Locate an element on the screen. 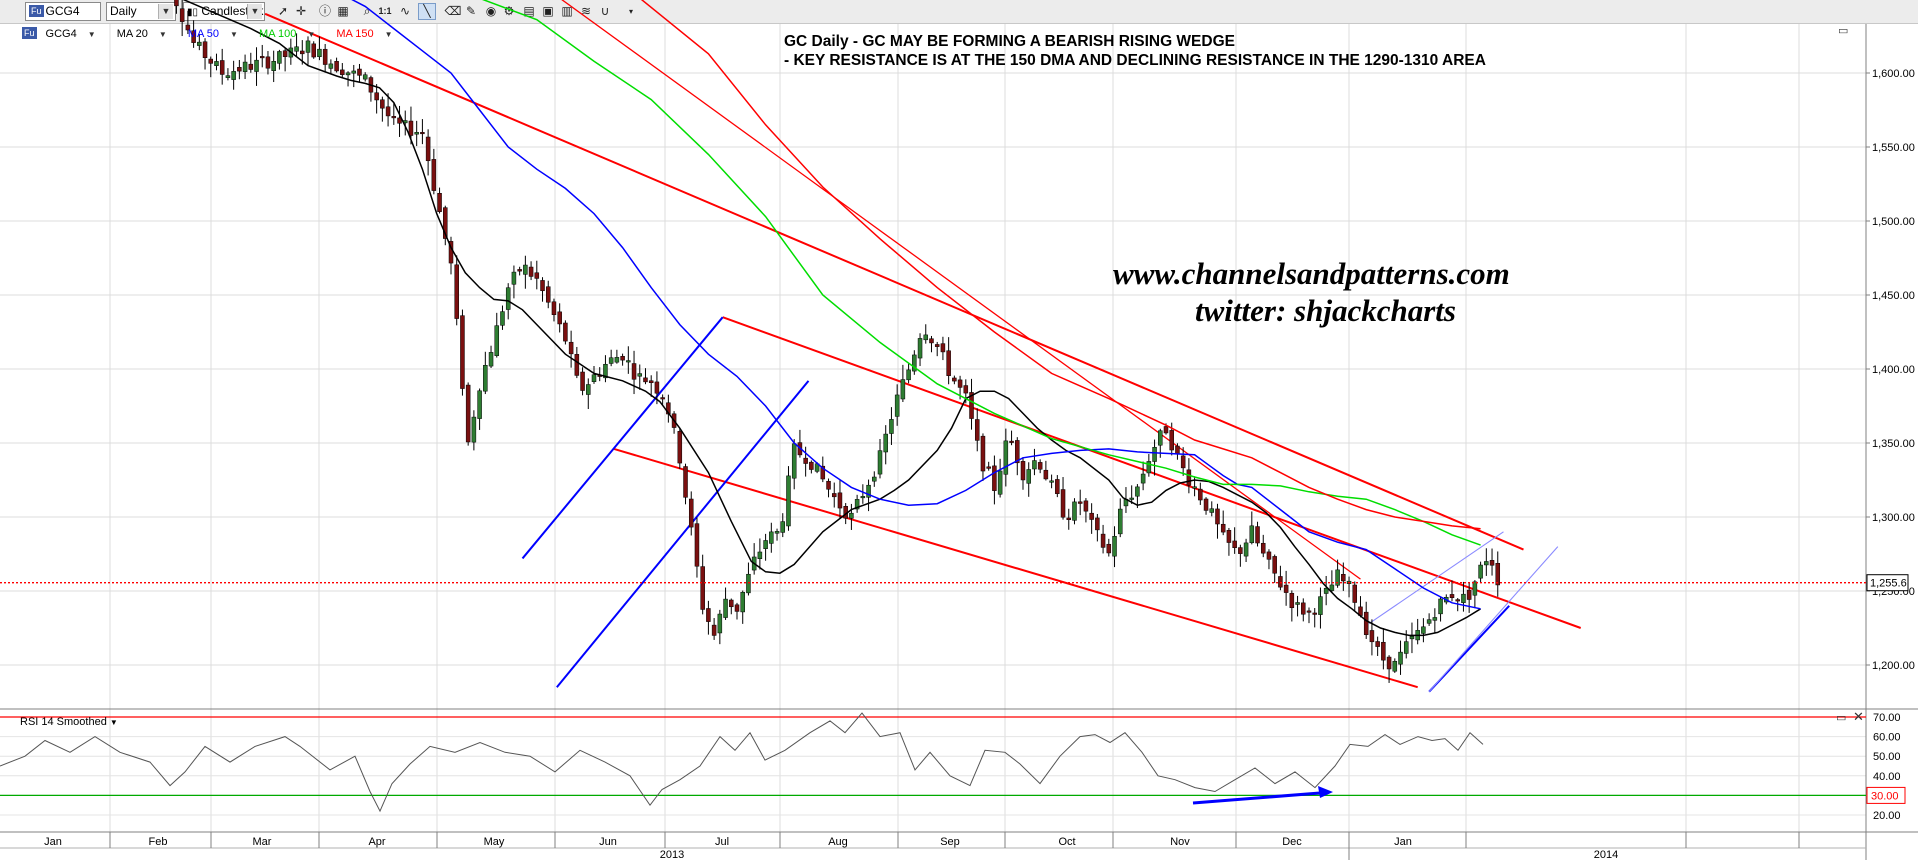 Image resolution: width=1918 pixels, height=860 pixels. legend-ma20: MA 20 ▼ is located at coordinates (141, 34).